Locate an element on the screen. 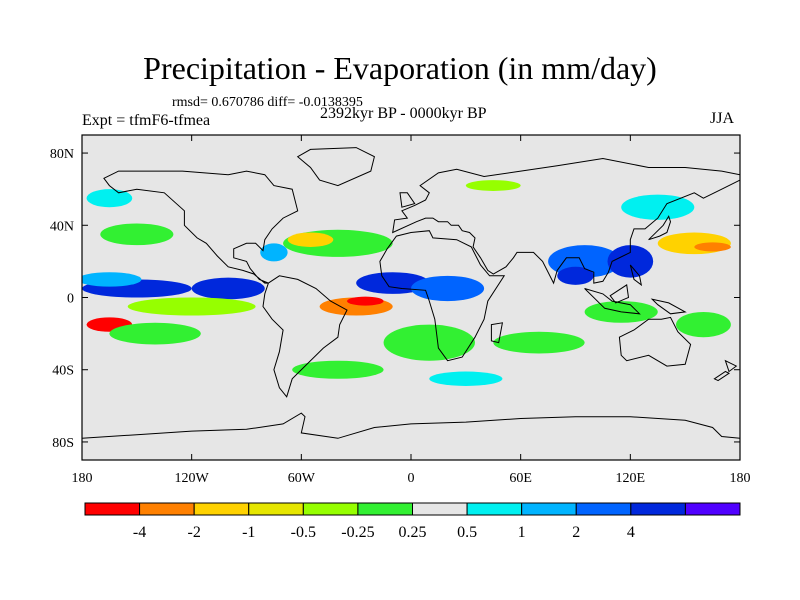  coast-north-america is located at coordinates (201, 227).